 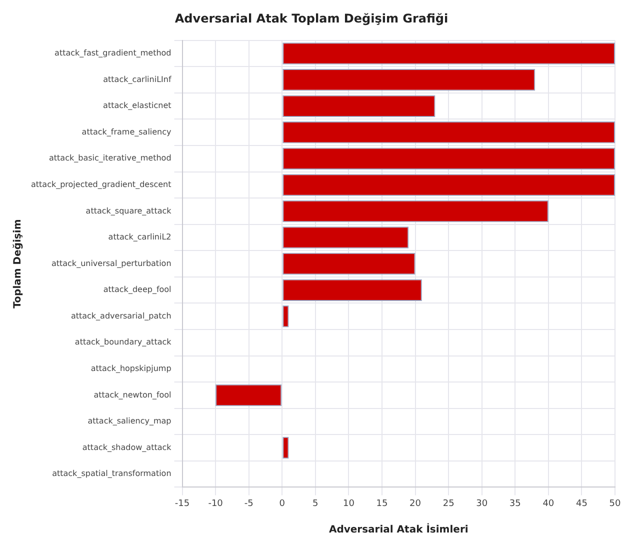 What do you see at coordinates (121, 315) in the screenshot?
I see `y-tick-label: attack_adversarial_patch` at bounding box center [121, 315].